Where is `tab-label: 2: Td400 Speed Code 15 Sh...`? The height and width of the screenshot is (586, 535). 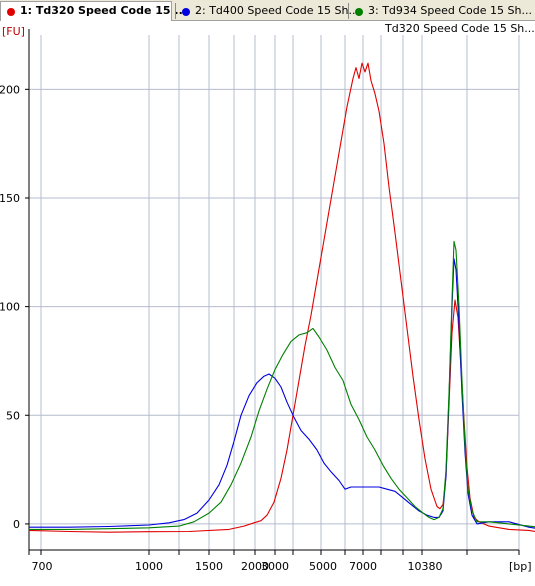 tab-label: 2: Td400 Speed Code 15 Sh... is located at coordinates (277, 10).